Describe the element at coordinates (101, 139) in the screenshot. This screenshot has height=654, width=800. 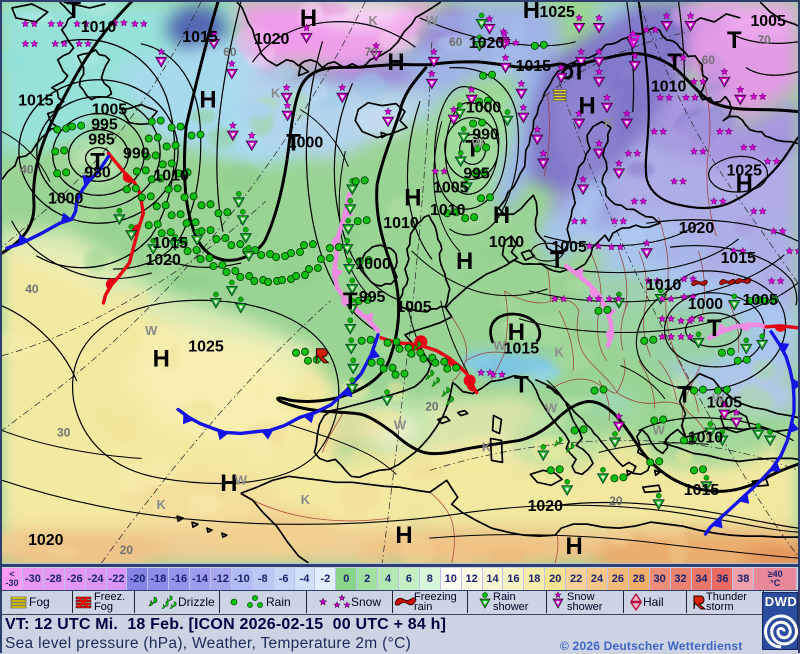
I see `svg-text: 985` at that location.